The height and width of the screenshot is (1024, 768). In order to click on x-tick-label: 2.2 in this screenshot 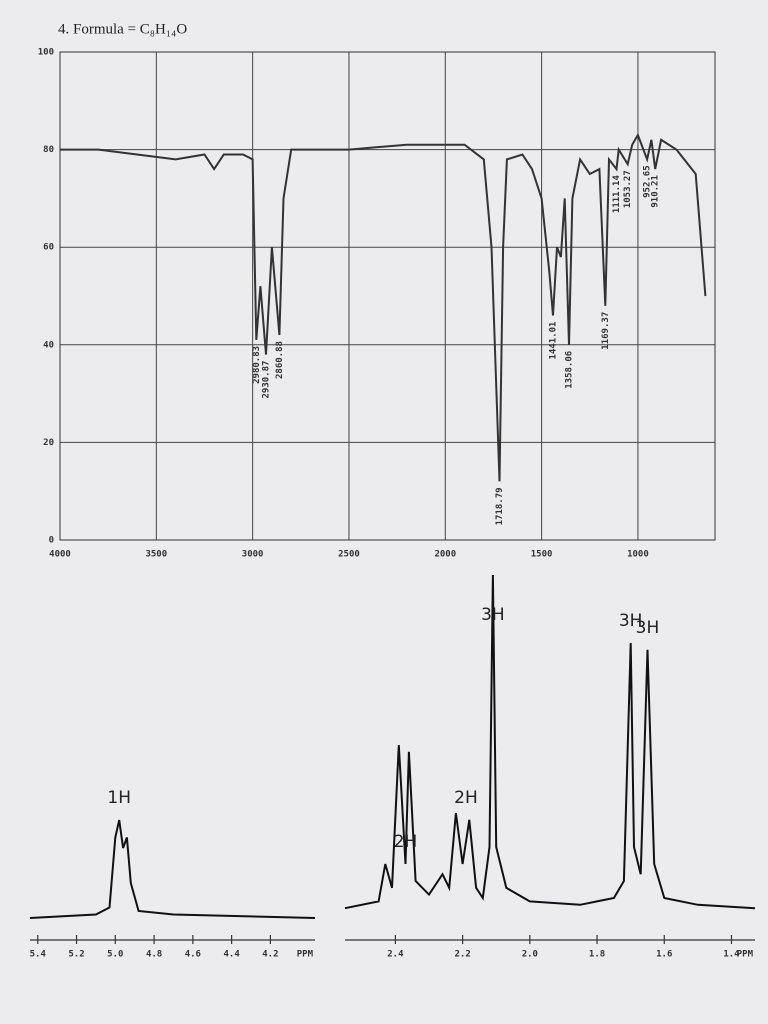, I will do `click(462, 955)`.